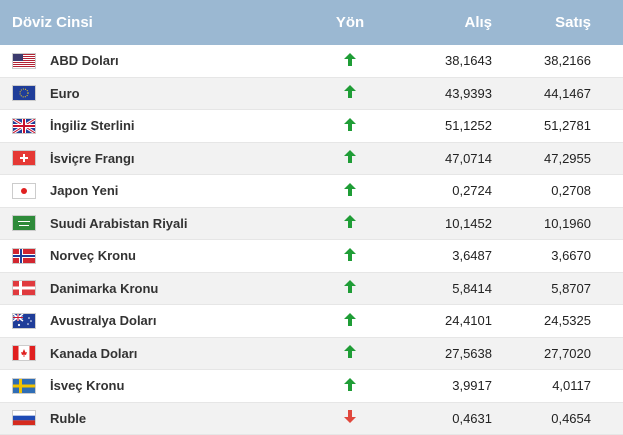 The image size is (623, 435). Describe the element at coordinates (84, 190) in the screenshot. I see `currency-name: Japon Yeni` at that location.